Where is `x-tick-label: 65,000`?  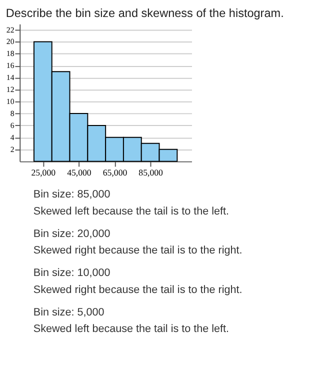 x-tick-label: 65,000 is located at coordinates (115, 173).